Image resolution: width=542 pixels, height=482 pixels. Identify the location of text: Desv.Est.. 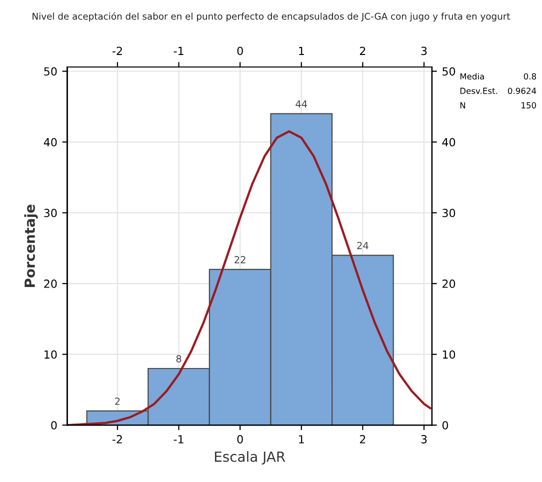
(479, 91).